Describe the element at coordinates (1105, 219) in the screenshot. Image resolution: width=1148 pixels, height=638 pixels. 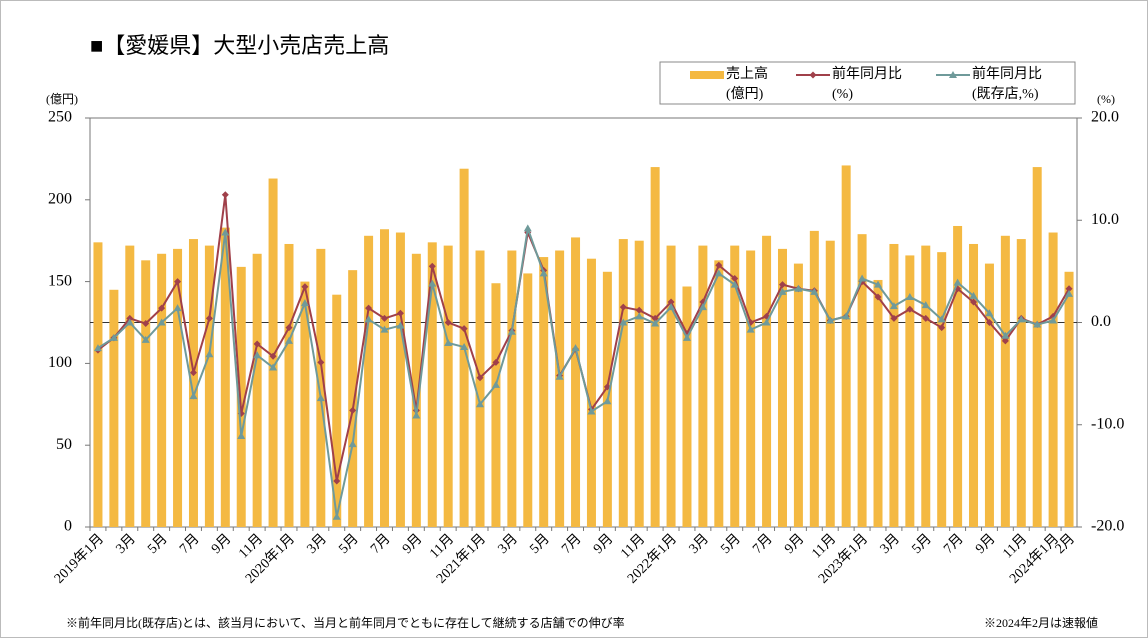
I see `y2-tick-label: 10.0` at that location.